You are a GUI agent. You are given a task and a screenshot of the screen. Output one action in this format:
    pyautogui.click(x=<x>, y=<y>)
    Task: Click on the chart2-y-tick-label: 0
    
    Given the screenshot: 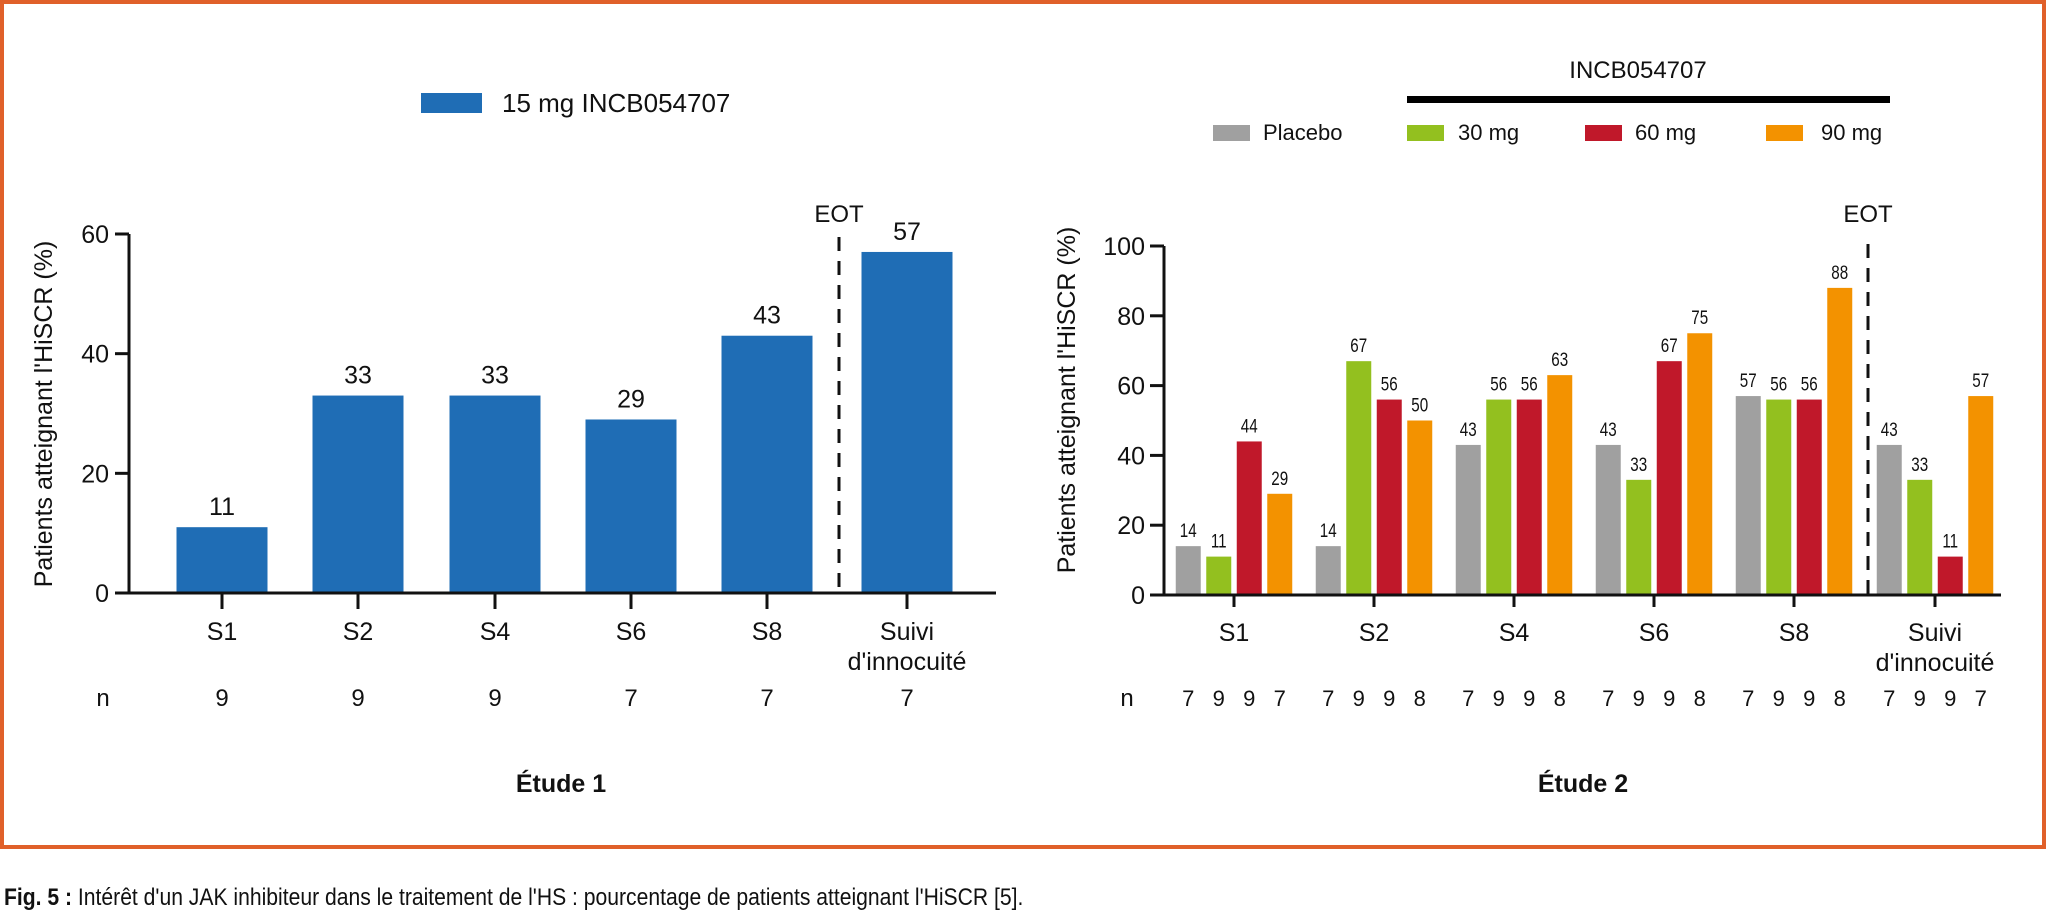 What is the action you would take?
    pyautogui.click(x=1138, y=596)
    